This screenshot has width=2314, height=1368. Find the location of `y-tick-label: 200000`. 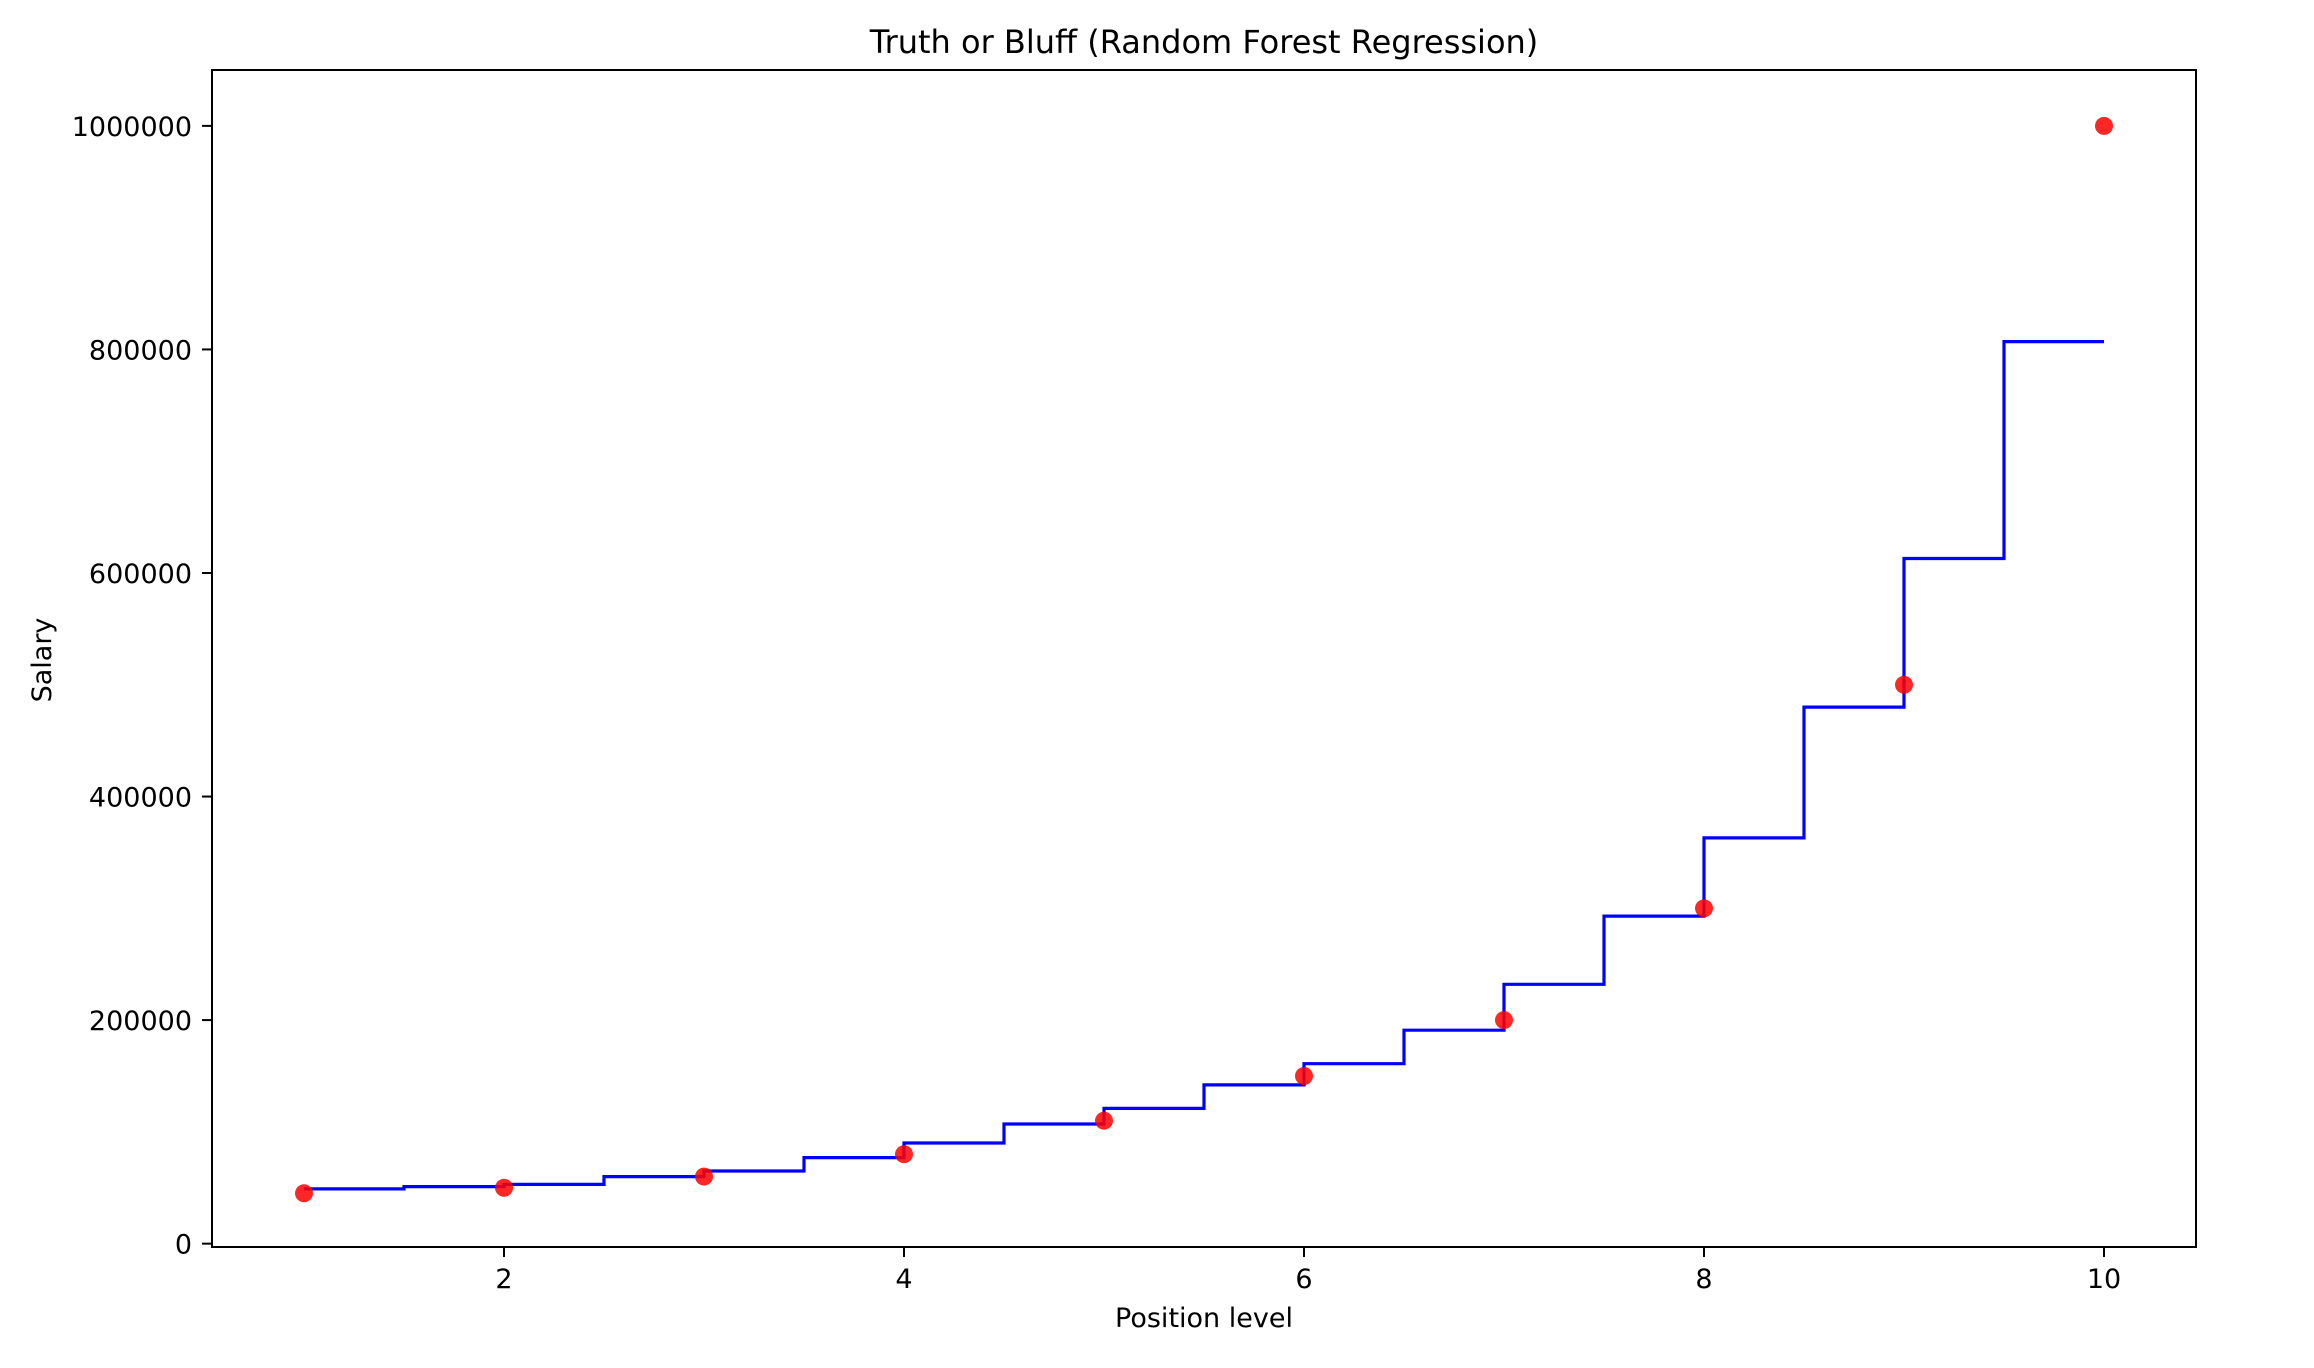

y-tick-label: 200000 is located at coordinates (140, 1021).